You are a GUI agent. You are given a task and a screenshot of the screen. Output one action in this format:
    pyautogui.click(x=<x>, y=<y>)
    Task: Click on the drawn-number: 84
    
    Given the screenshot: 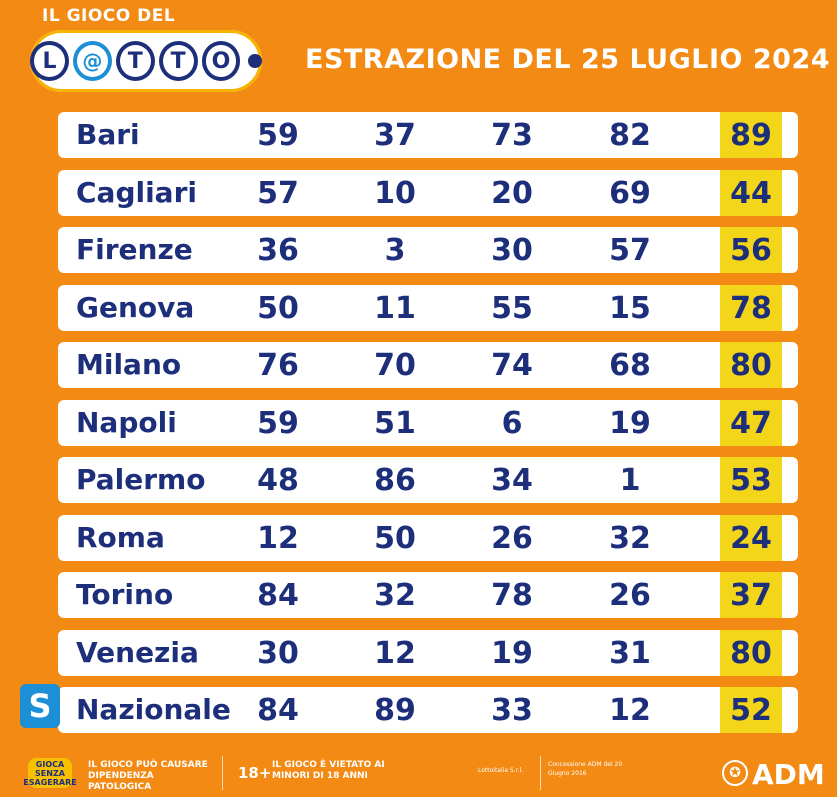 What is the action you would take?
    pyautogui.click(x=278, y=710)
    